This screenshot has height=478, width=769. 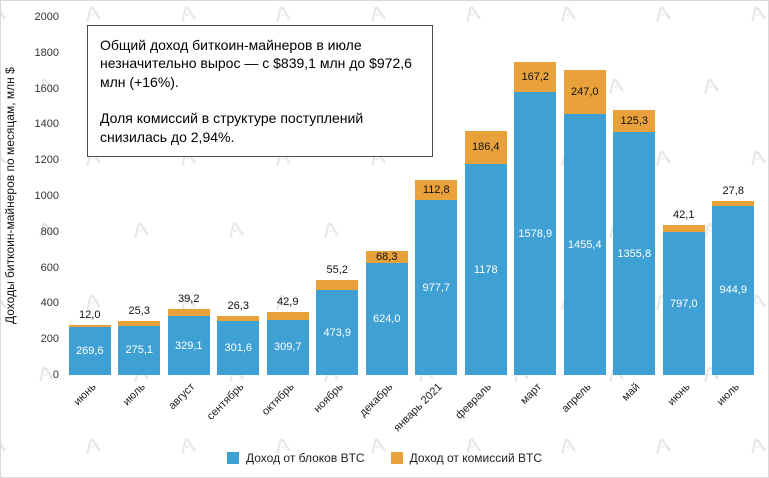 What do you see at coordinates (49, 231) in the screenshot?
I see `y-tick-label: 800` at bounding box center [49, 231].